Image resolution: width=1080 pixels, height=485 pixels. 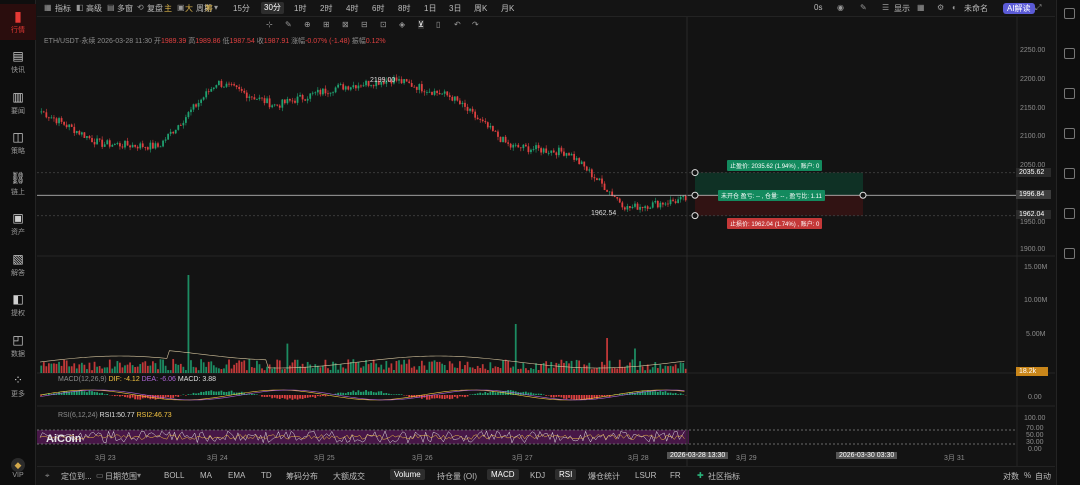 I want to click on text-icon: ⊠, so click(x=345, y=24).